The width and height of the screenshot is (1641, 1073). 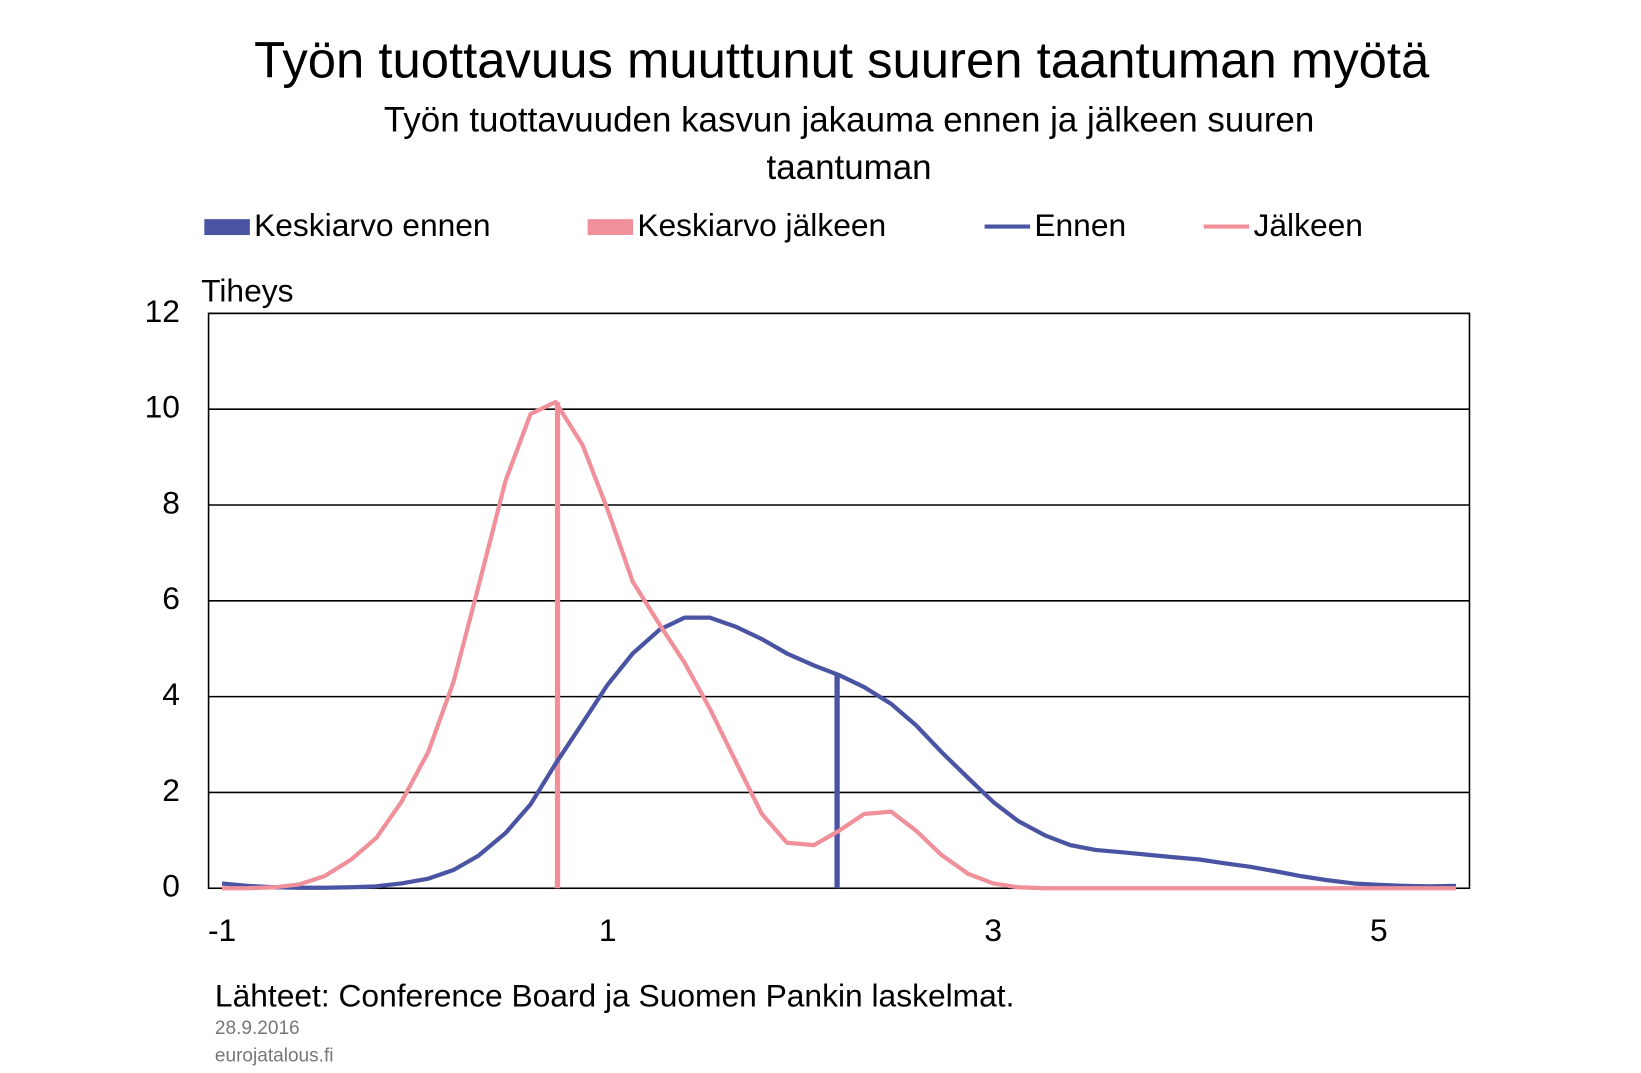 I want to click on y-tick-label: 10, so click(x=162, y=407).